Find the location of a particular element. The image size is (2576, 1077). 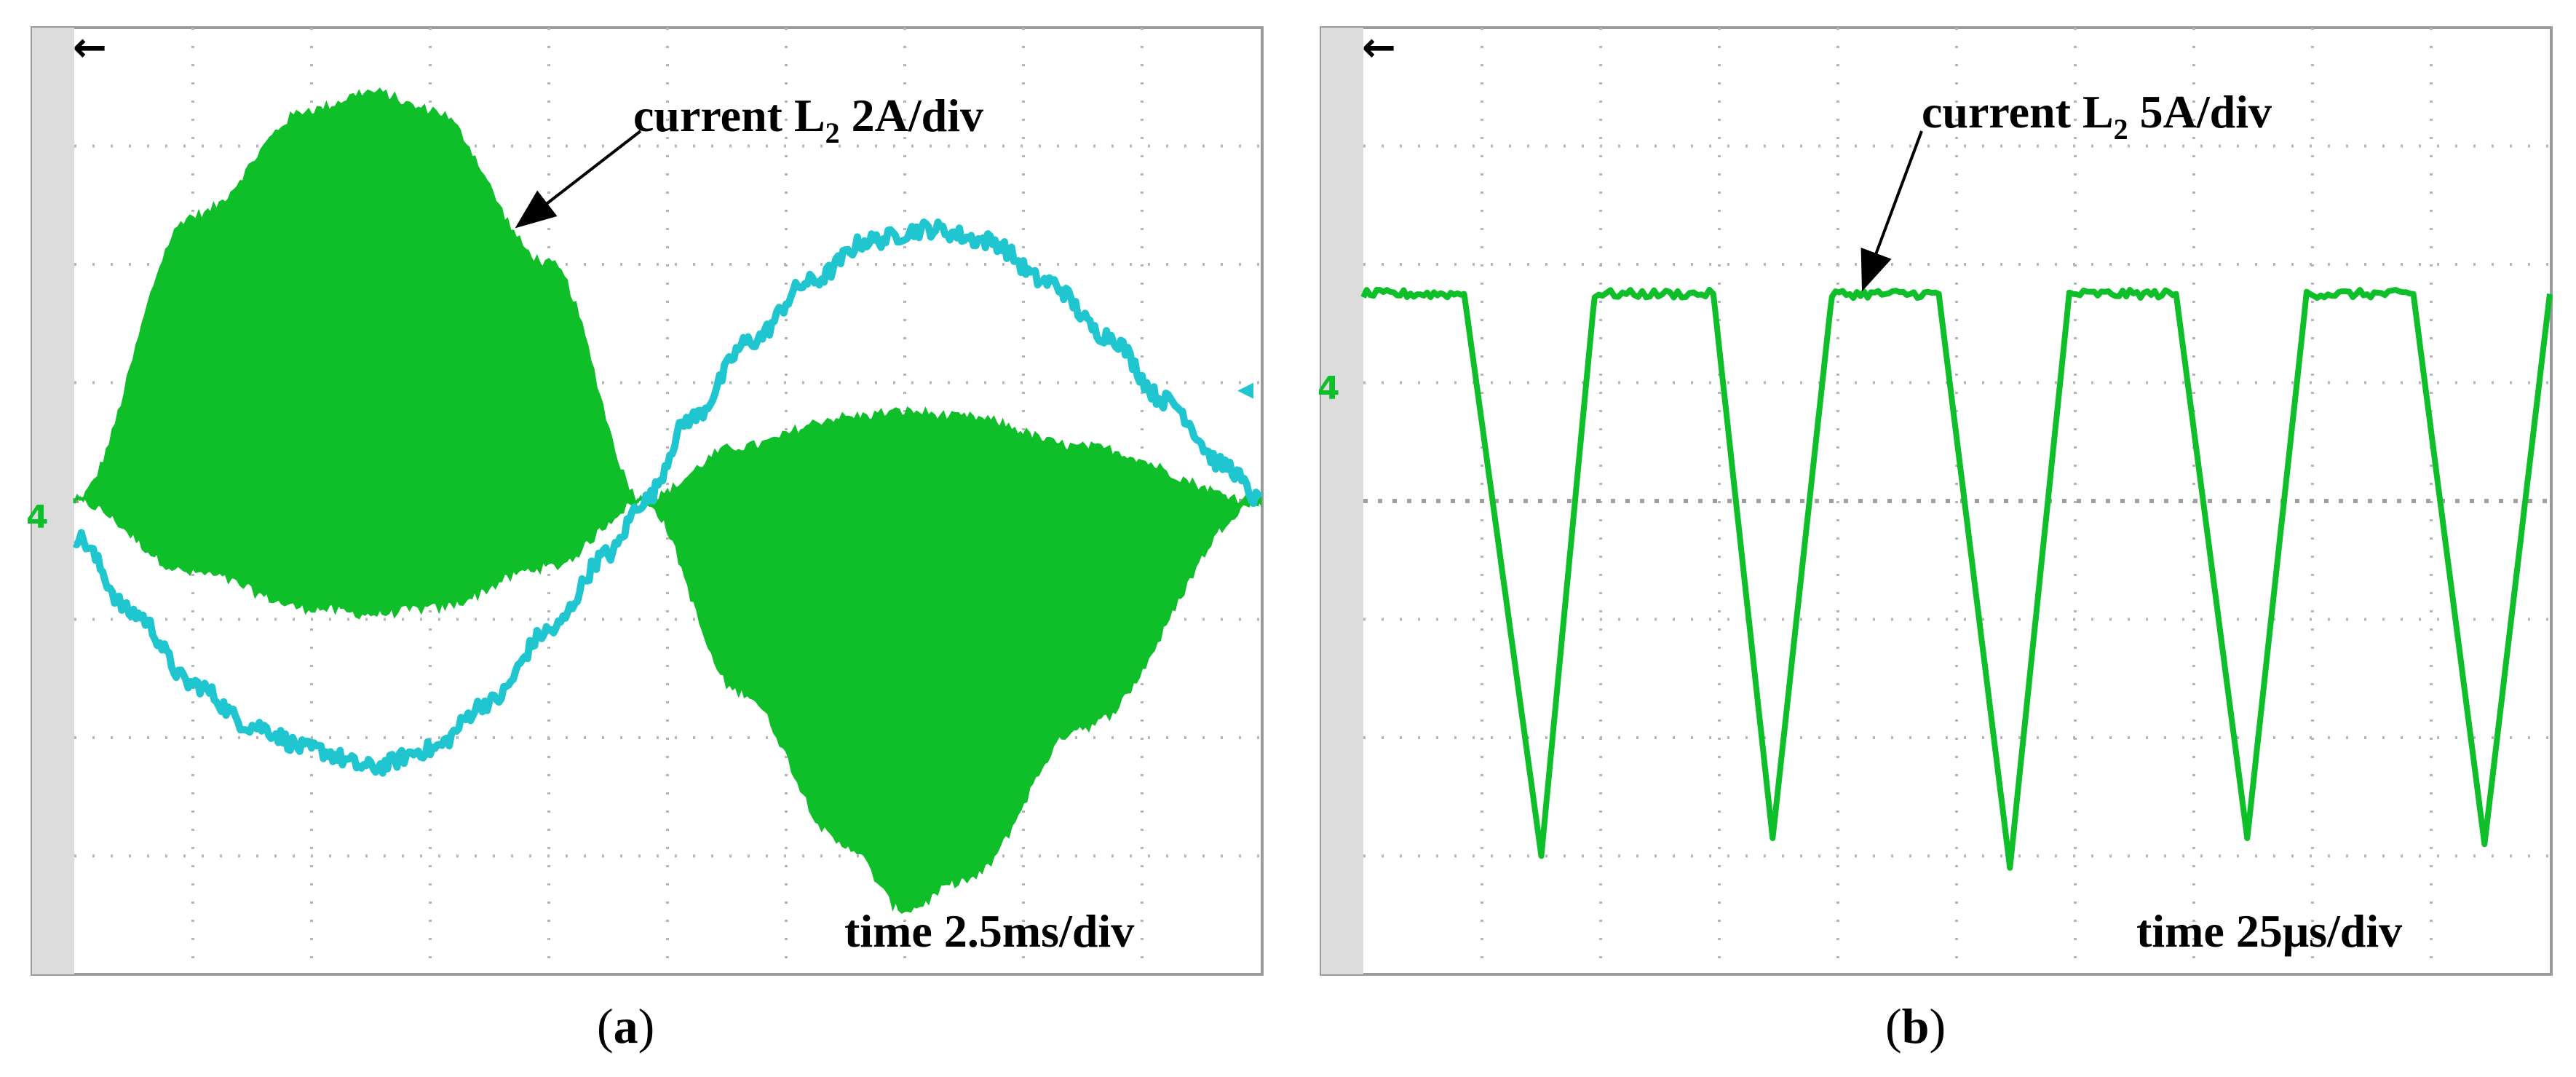

panel-b-trace-label-sub: 2 is located at coordinates (2121, 129).